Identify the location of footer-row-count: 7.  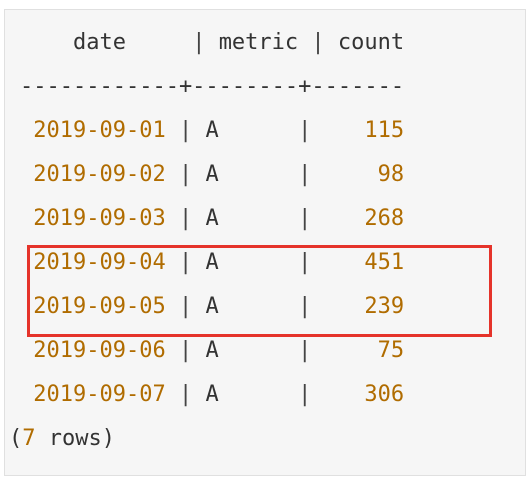
(29, 438).